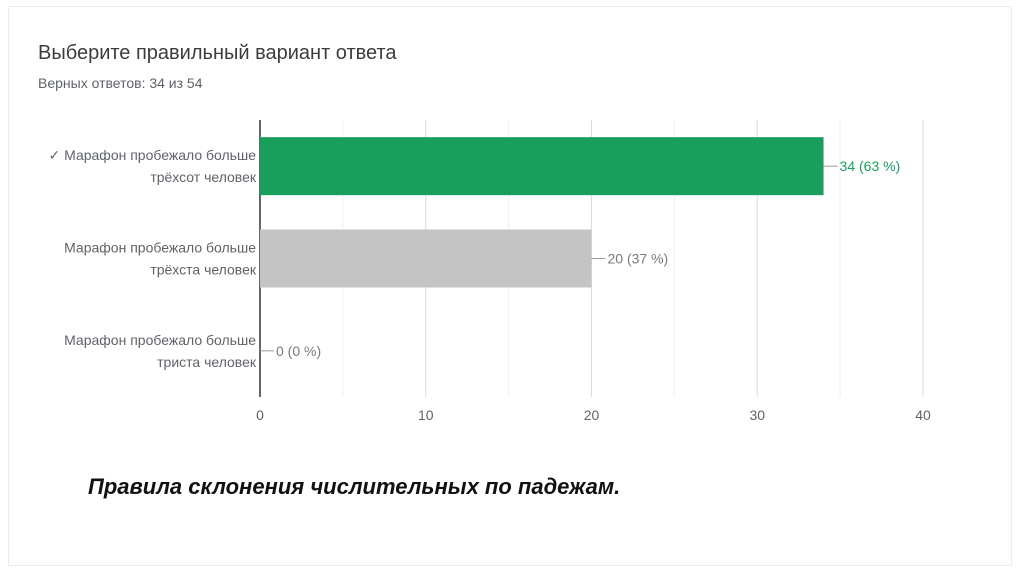  Describe the element at coordinates (757, 415) in the screenshot. I see `x-tick-label: 30` at that location.